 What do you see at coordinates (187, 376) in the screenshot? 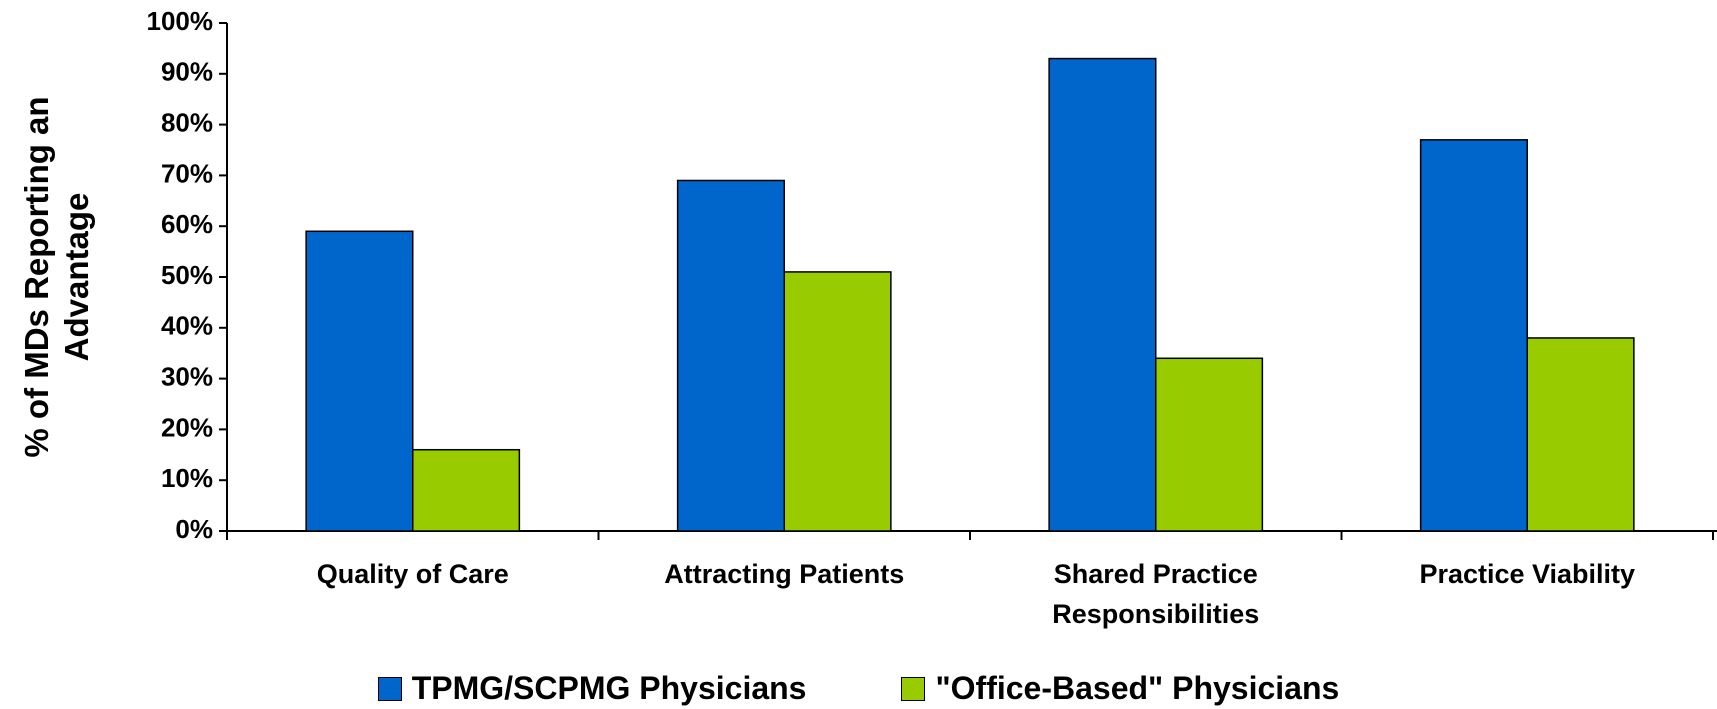
I see `y-tick-label: 30%` at bounding box center [187, 376].